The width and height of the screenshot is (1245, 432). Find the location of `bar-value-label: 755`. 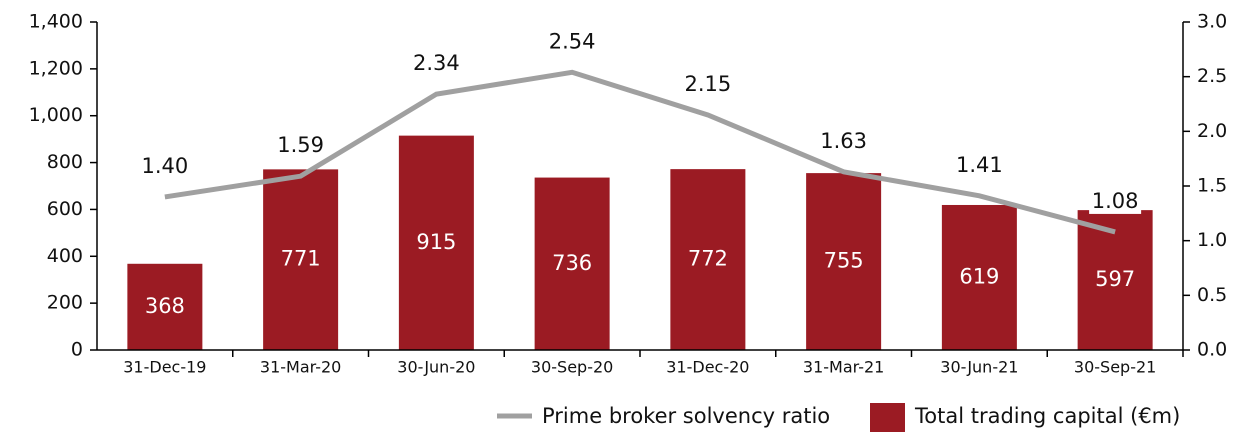

bar-value-label: 755 is located at coordinates (844, 261).